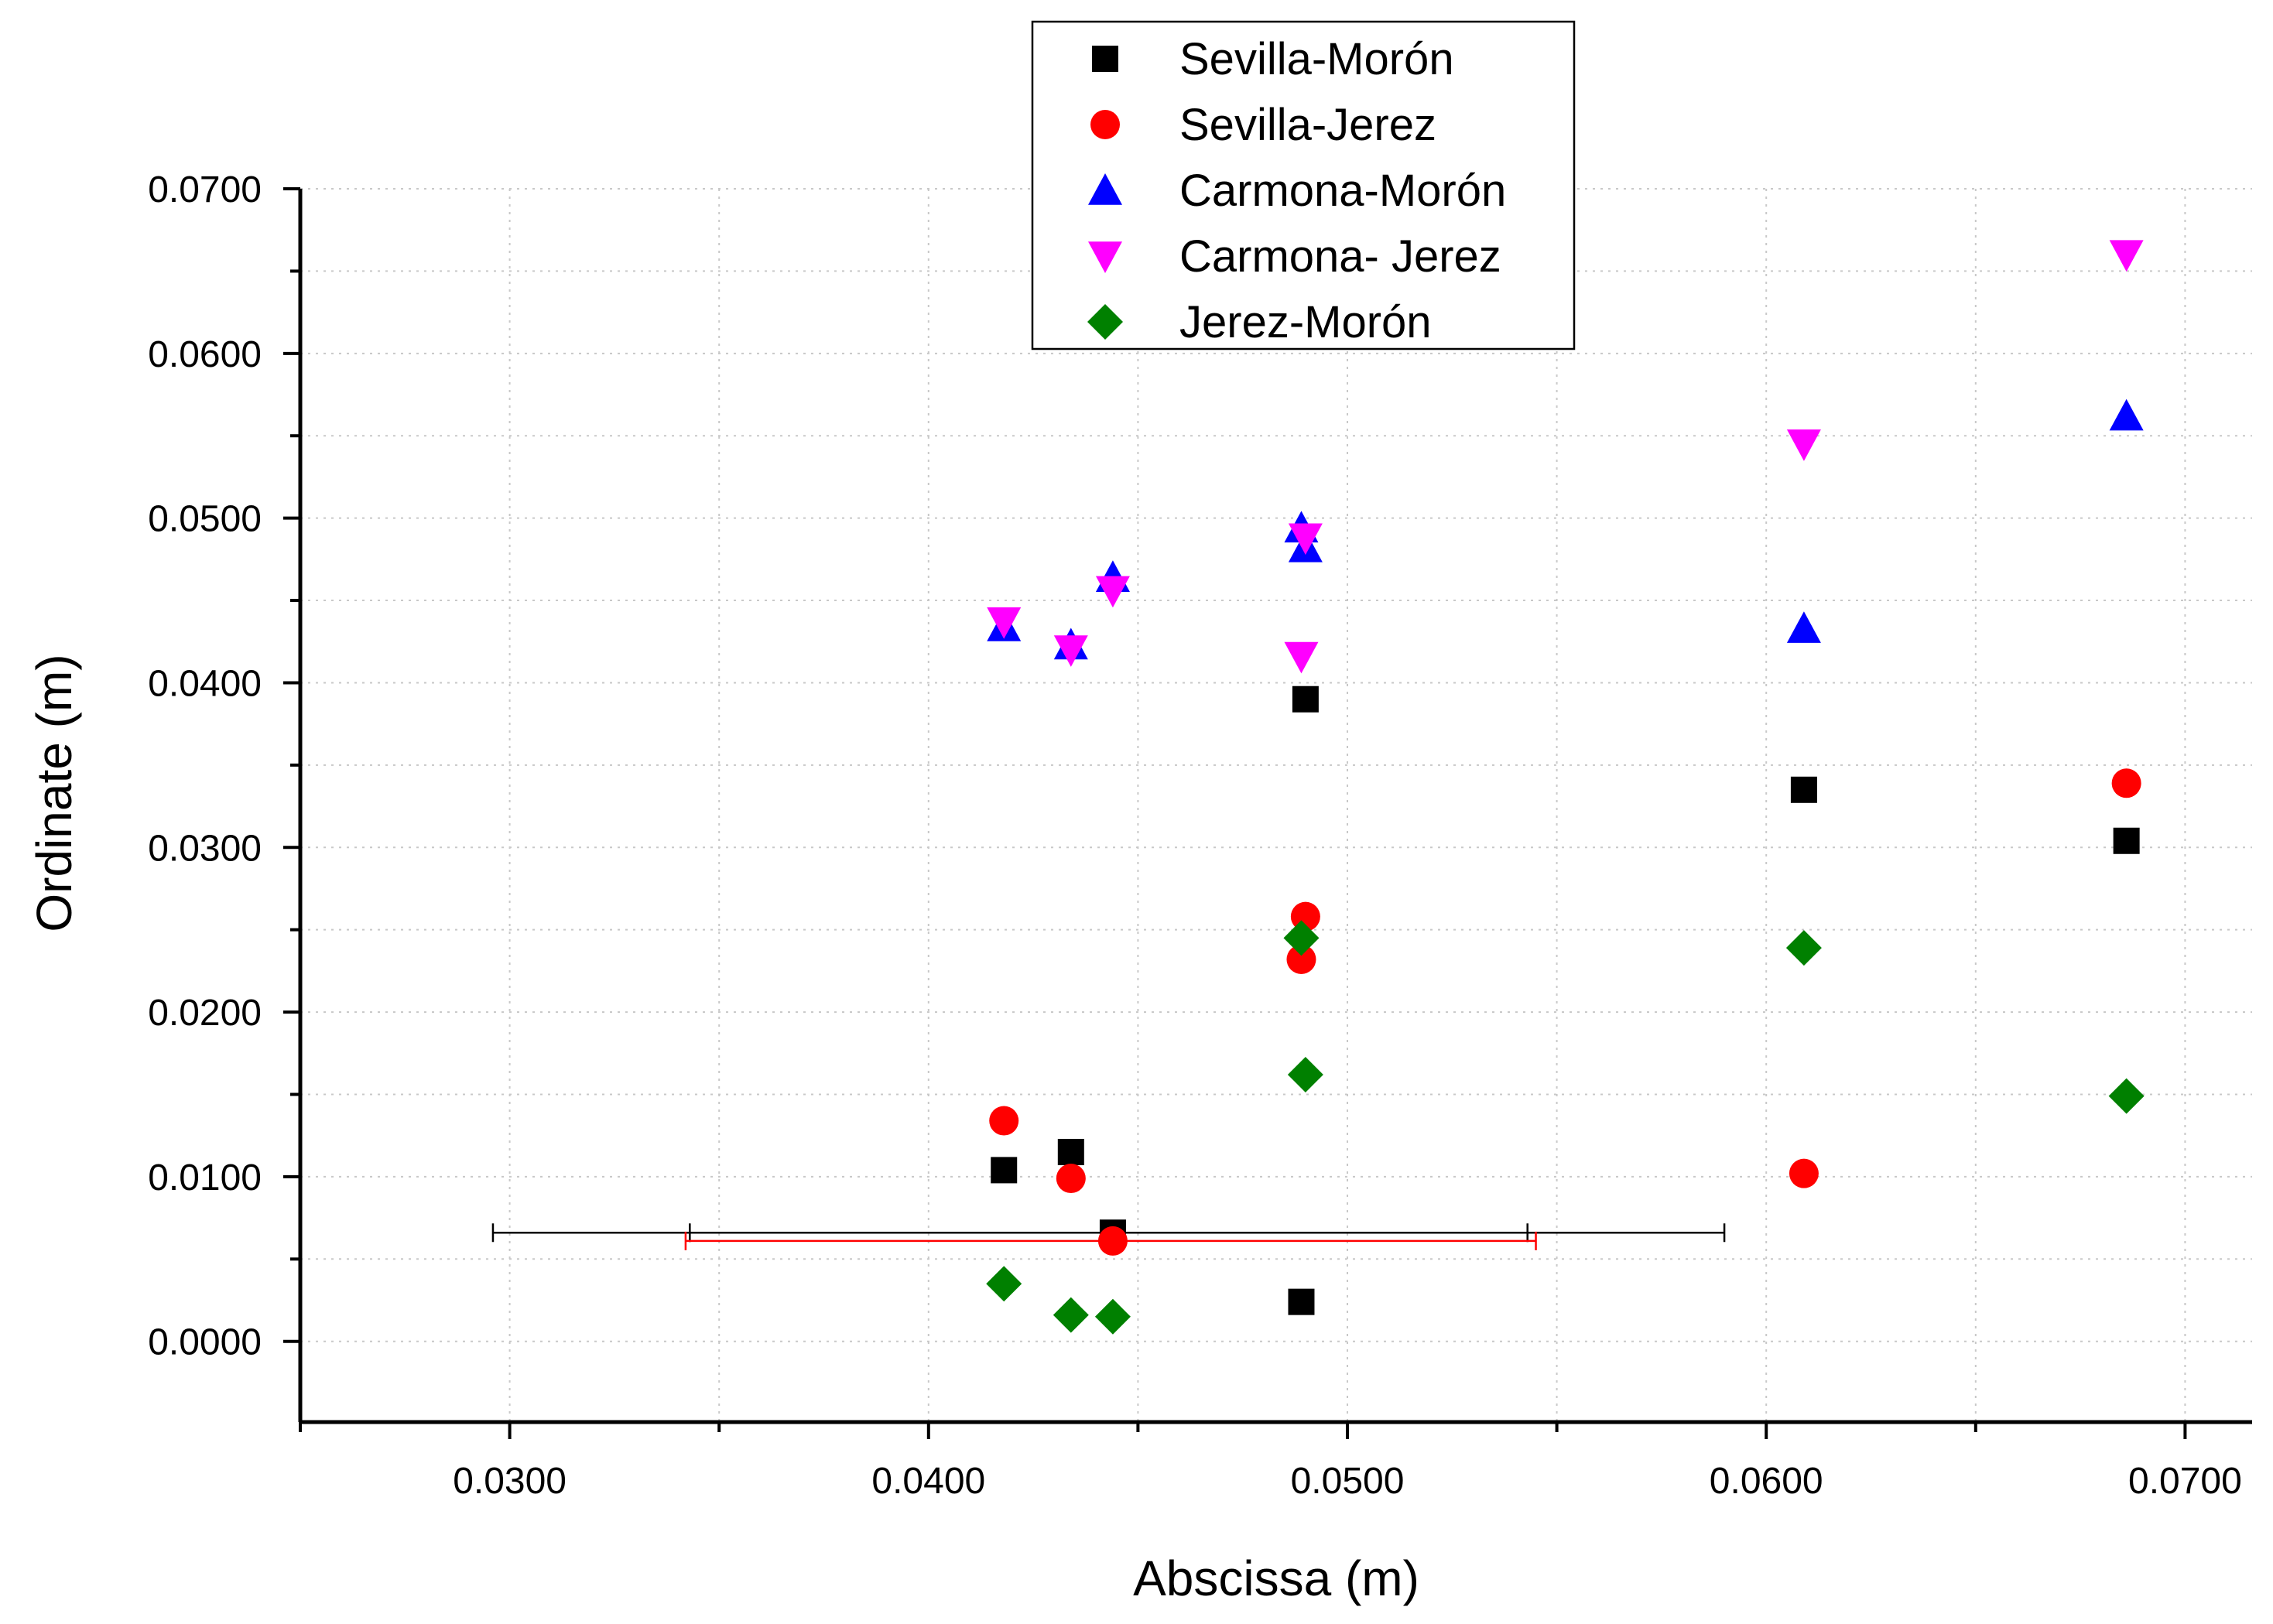 The height and width of the screenshot is (1624, 2273). What do you see at coordinates (205, 189) in the screenshot?
I see `y-tick-label: 0.0700` at bounding box center [205, 189].